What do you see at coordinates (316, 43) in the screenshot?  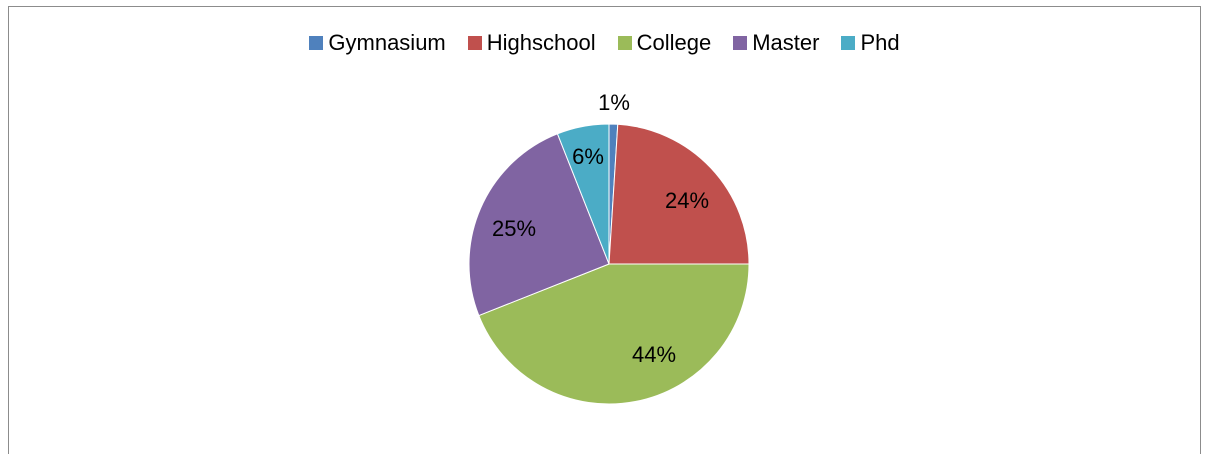 I see `legend-swatch-gymnasium` at bounding box center [316, 43].